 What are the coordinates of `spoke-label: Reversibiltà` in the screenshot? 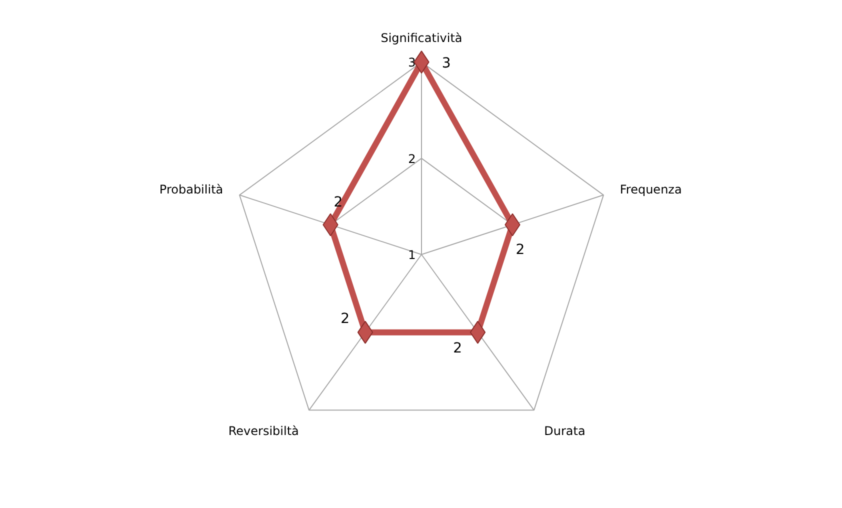 It's located at (263, 431).